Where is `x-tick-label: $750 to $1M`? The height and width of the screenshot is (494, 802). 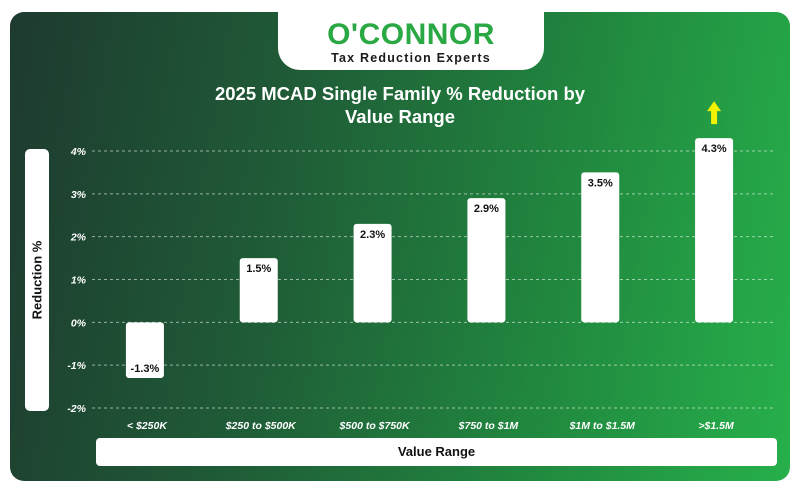
x-tick-label: $750 to $1M is located at coordinates (488, 426).